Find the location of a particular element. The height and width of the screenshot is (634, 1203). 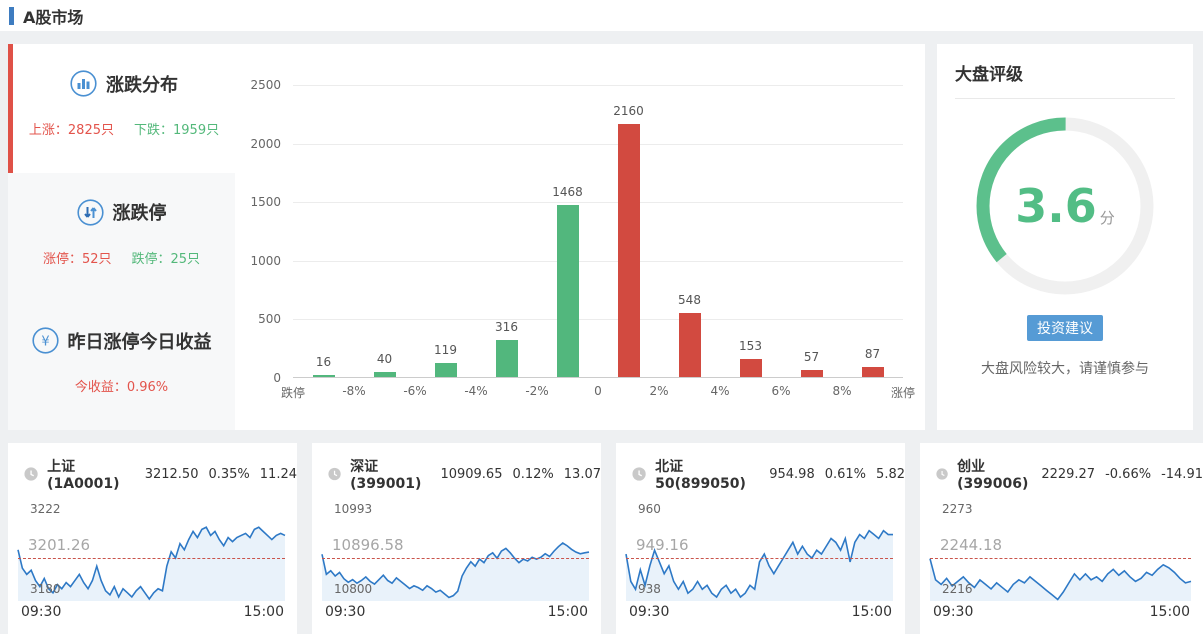

chart-high-label: 2273 is located at coordinates (957, 509).